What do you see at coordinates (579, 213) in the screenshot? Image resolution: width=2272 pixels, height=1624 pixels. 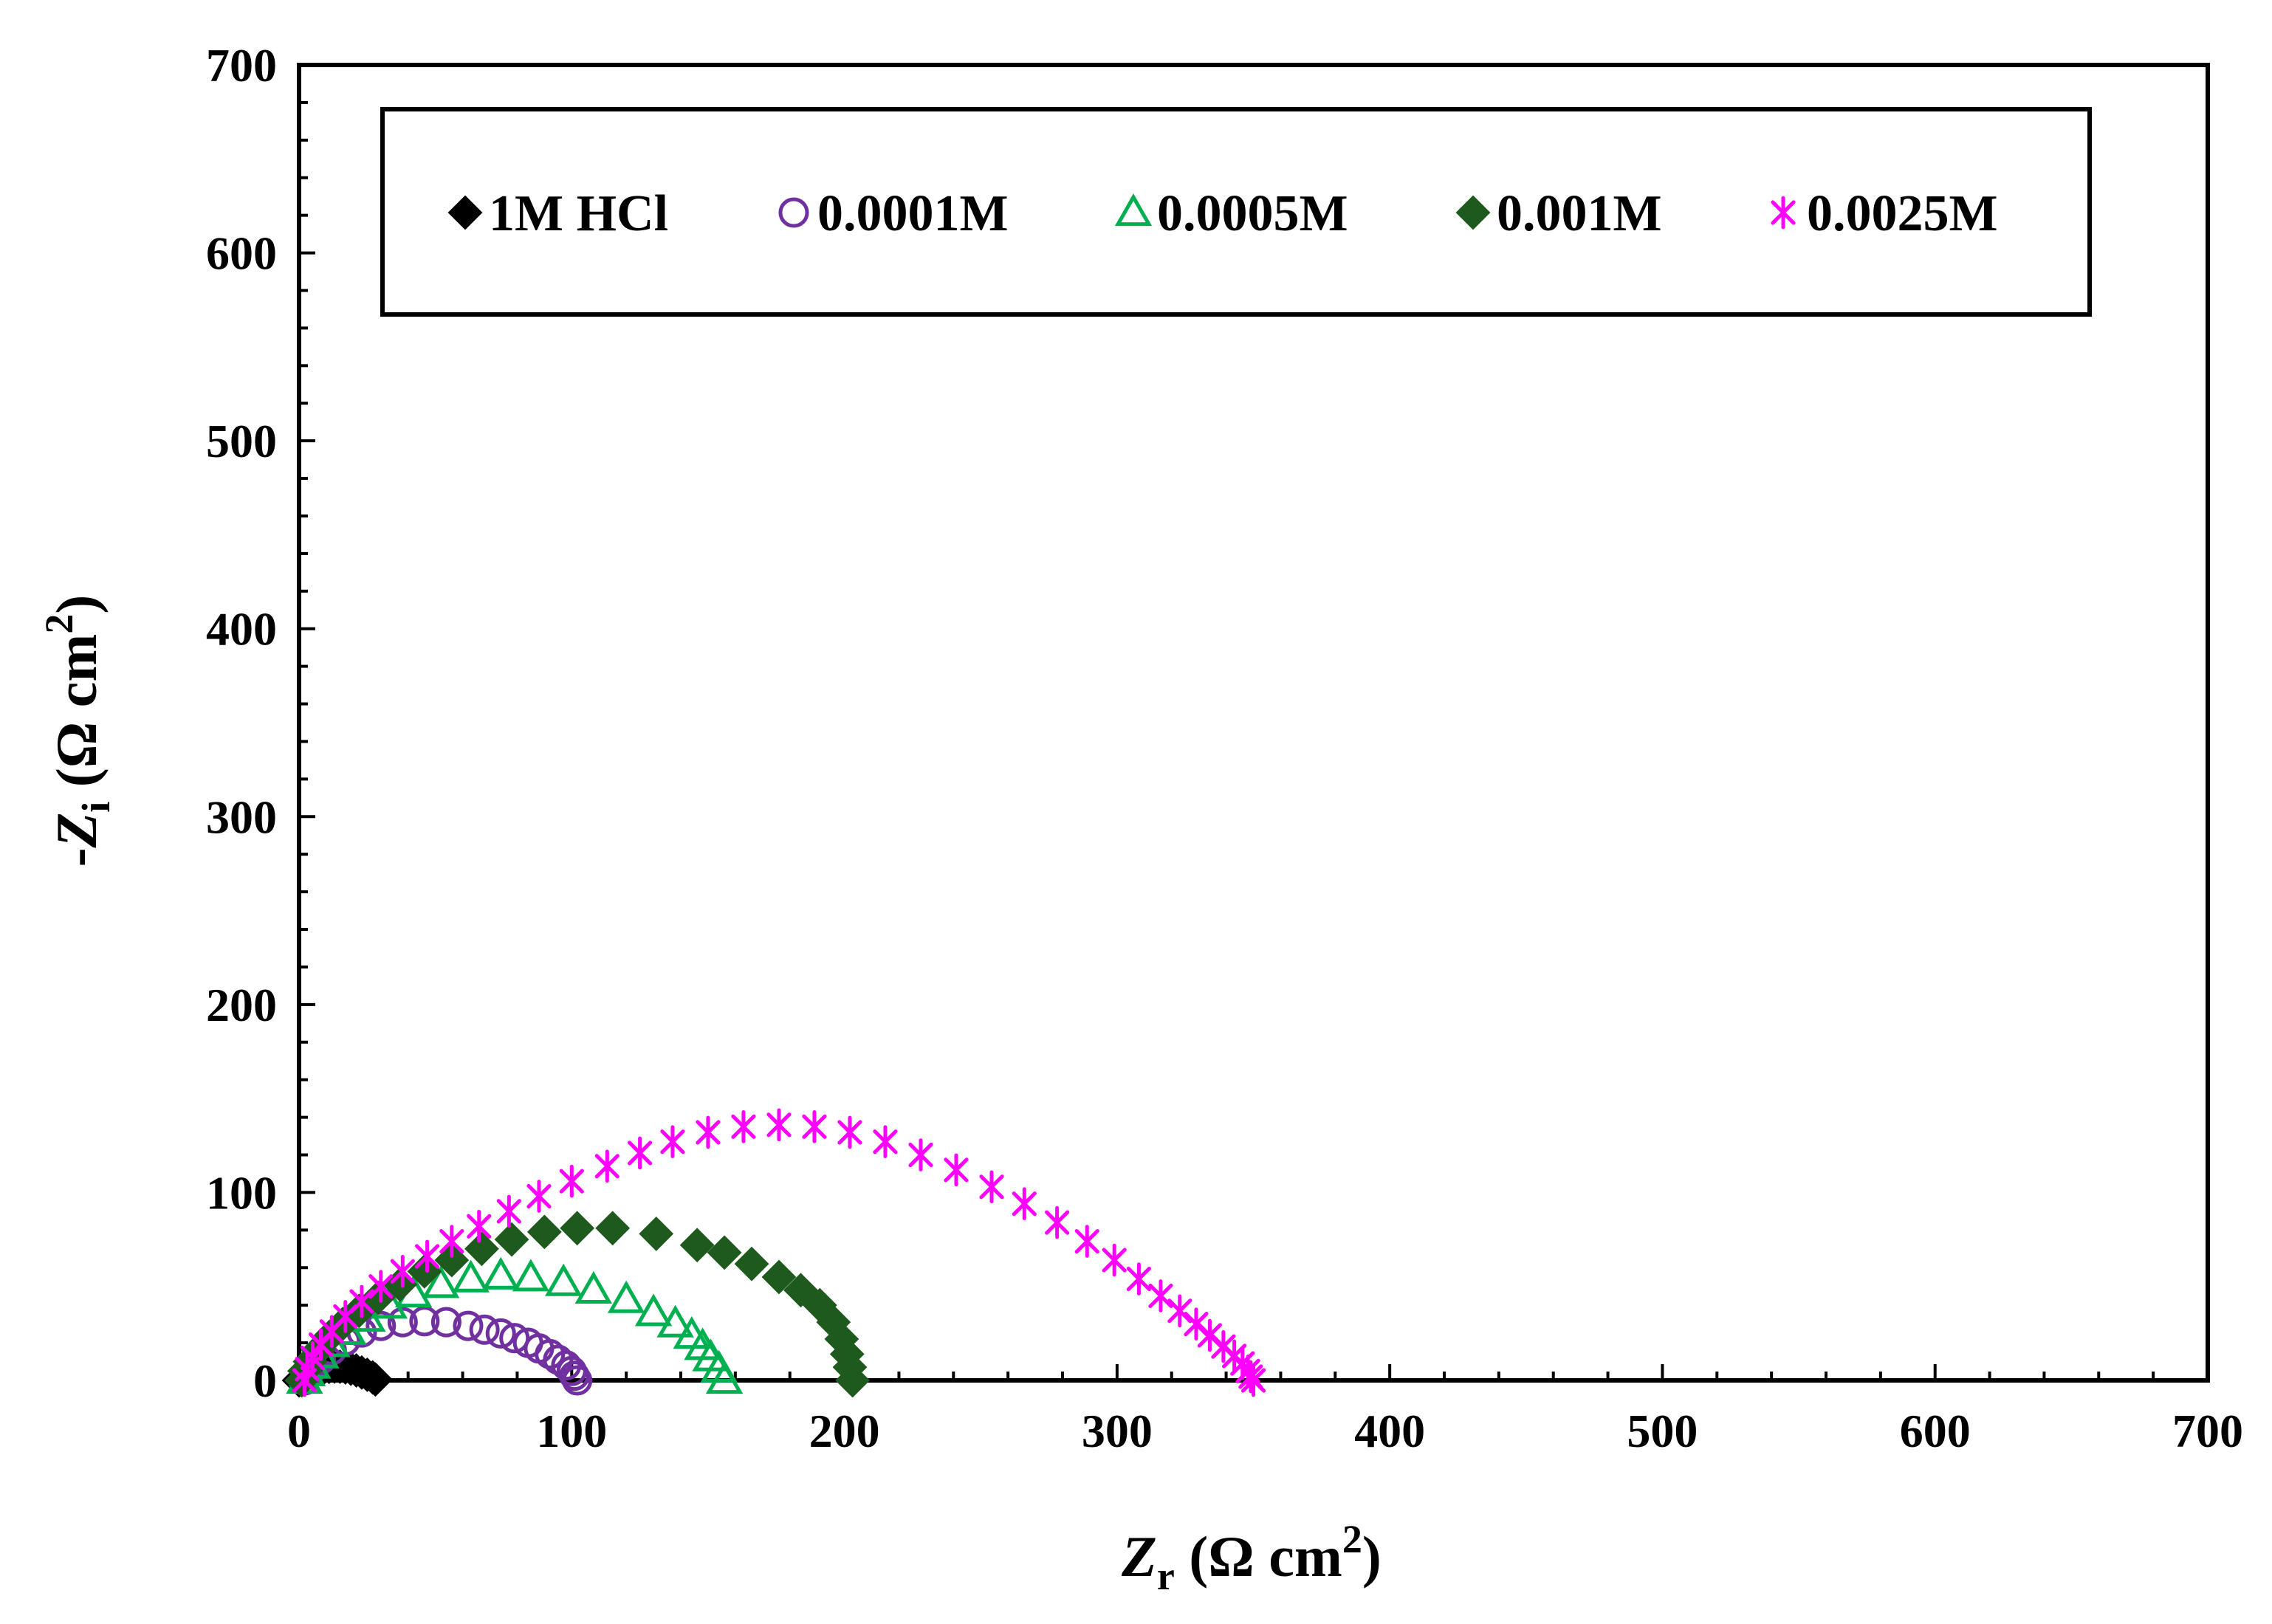 I see `legend-label: 1M HCl` at bounding box center [579, 213].